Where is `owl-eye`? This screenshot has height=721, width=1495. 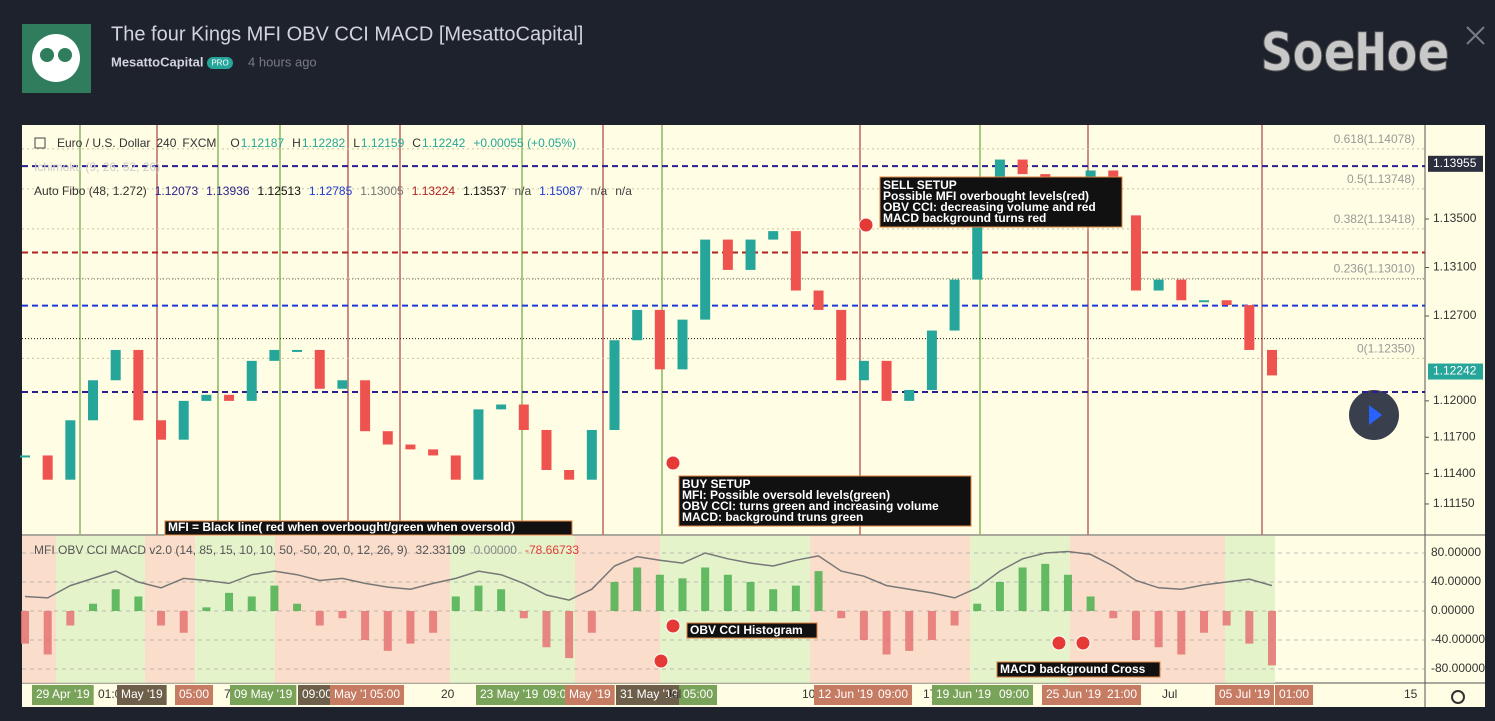 owl-eye is located at coordinates (65, 55).